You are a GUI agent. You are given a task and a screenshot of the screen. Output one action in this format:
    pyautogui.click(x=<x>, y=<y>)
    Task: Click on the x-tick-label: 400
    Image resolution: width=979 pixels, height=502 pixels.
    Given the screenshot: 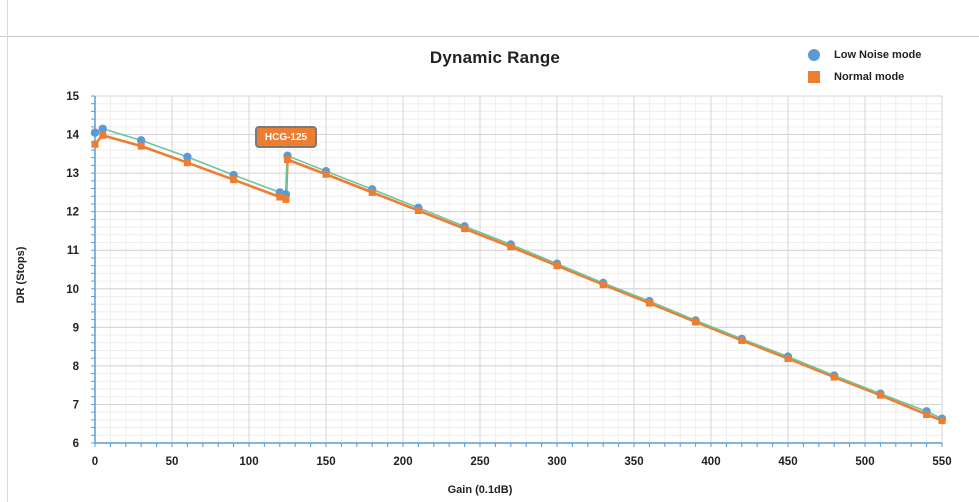 What is the action you would take?
    pyautogui.click(x=710, y=462)
    